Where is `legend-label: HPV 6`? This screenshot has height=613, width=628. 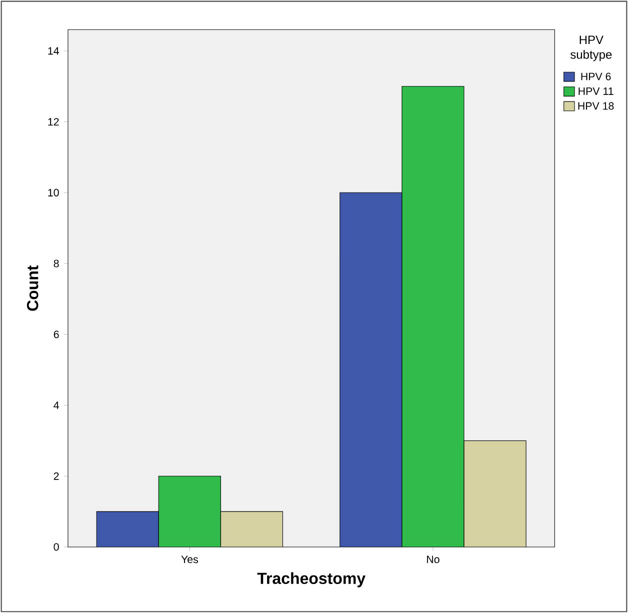
legend-label: HPV 6 is located at coordinates (596, 76).